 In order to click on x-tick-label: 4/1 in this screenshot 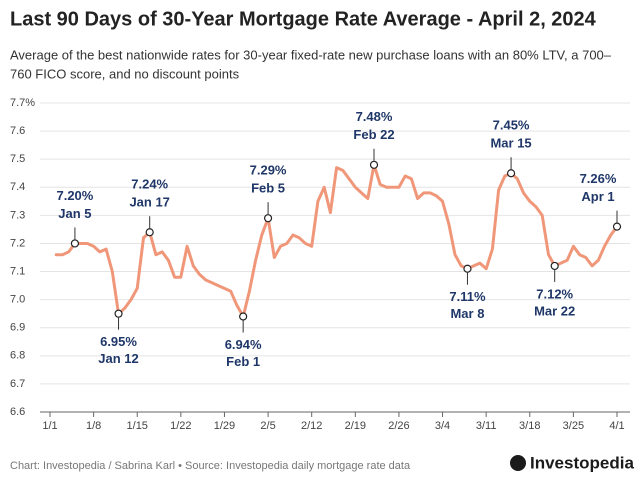, I will do `click(616, 426)`.